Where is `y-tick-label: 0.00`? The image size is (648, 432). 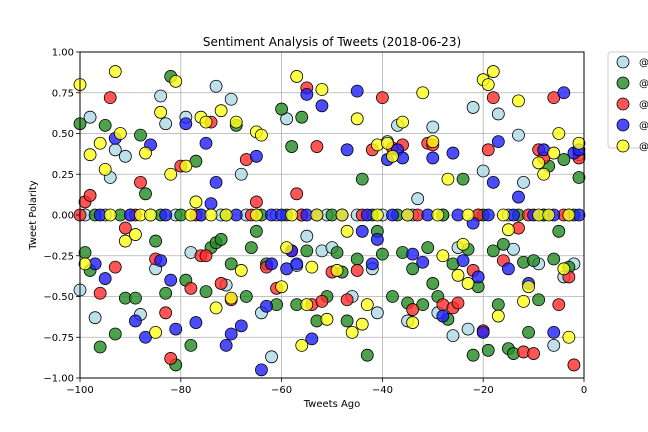
y-tick-label: 0.00 is located at coordinates (63, 216).